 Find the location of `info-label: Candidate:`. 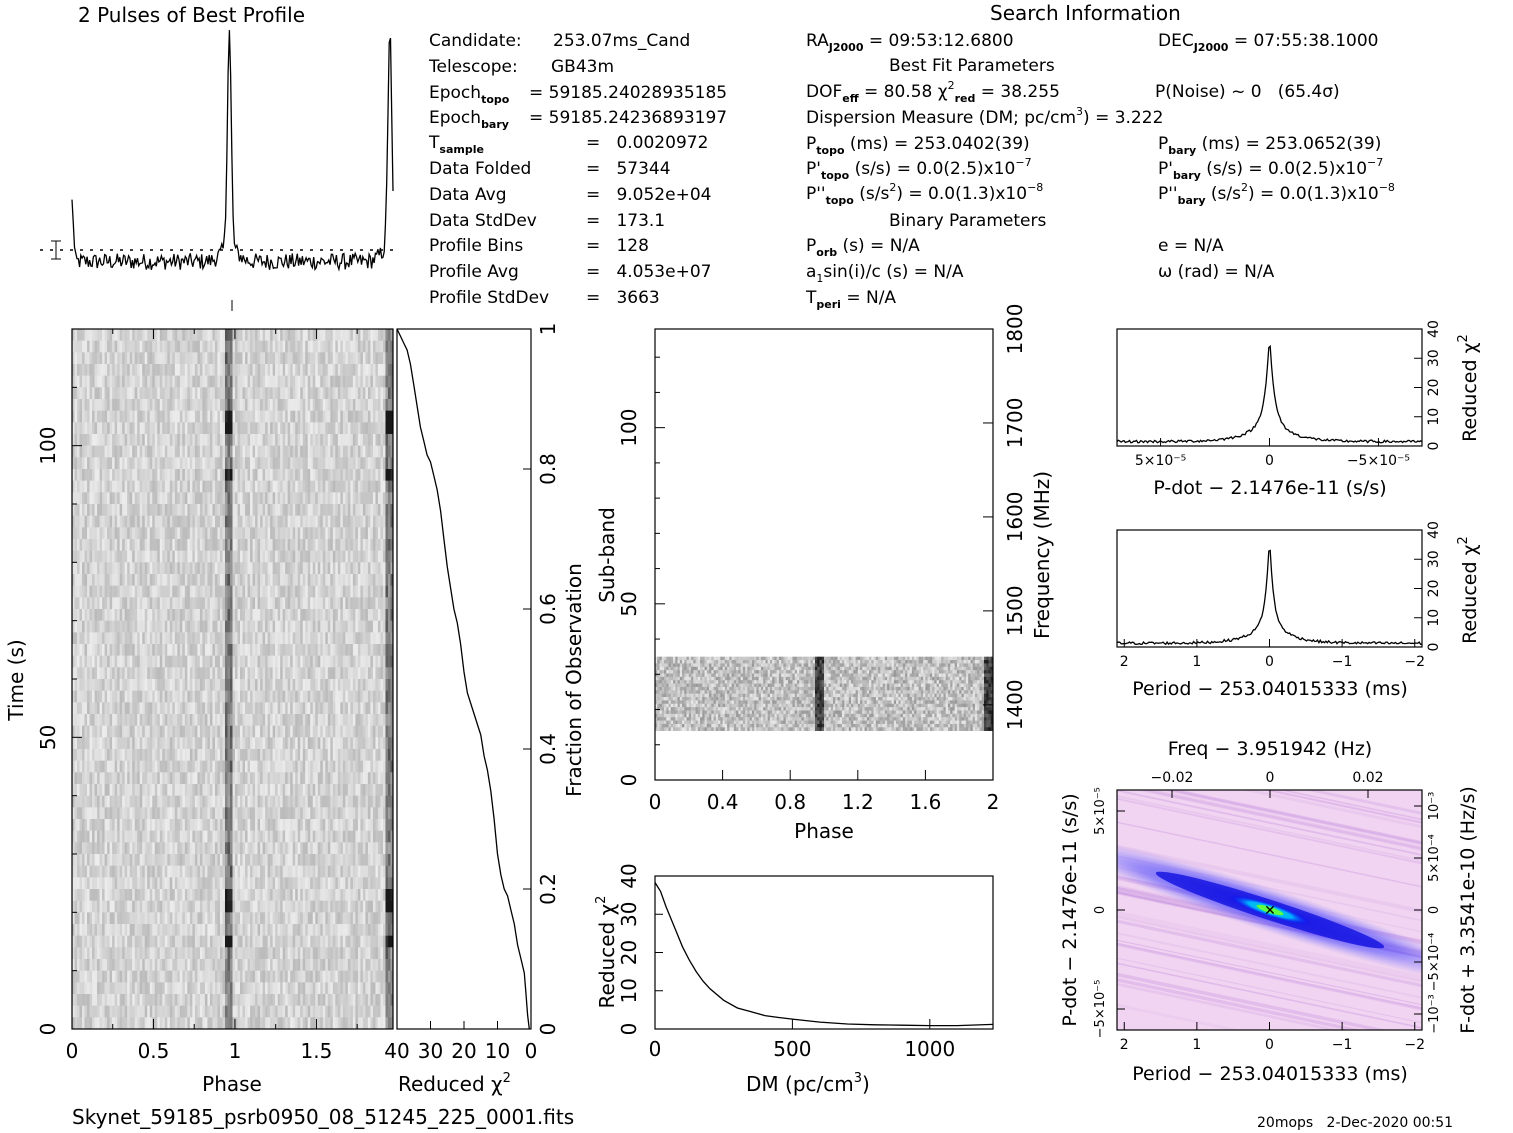

info-label: Candidate: is located at coordinates (475, 41).